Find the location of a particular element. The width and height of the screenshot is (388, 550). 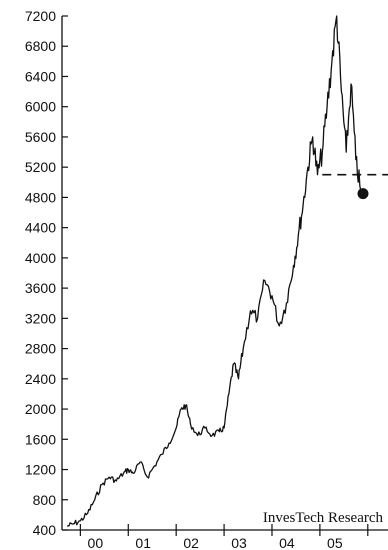

y-tick-label: 800 is located at coordinates (45, 500).